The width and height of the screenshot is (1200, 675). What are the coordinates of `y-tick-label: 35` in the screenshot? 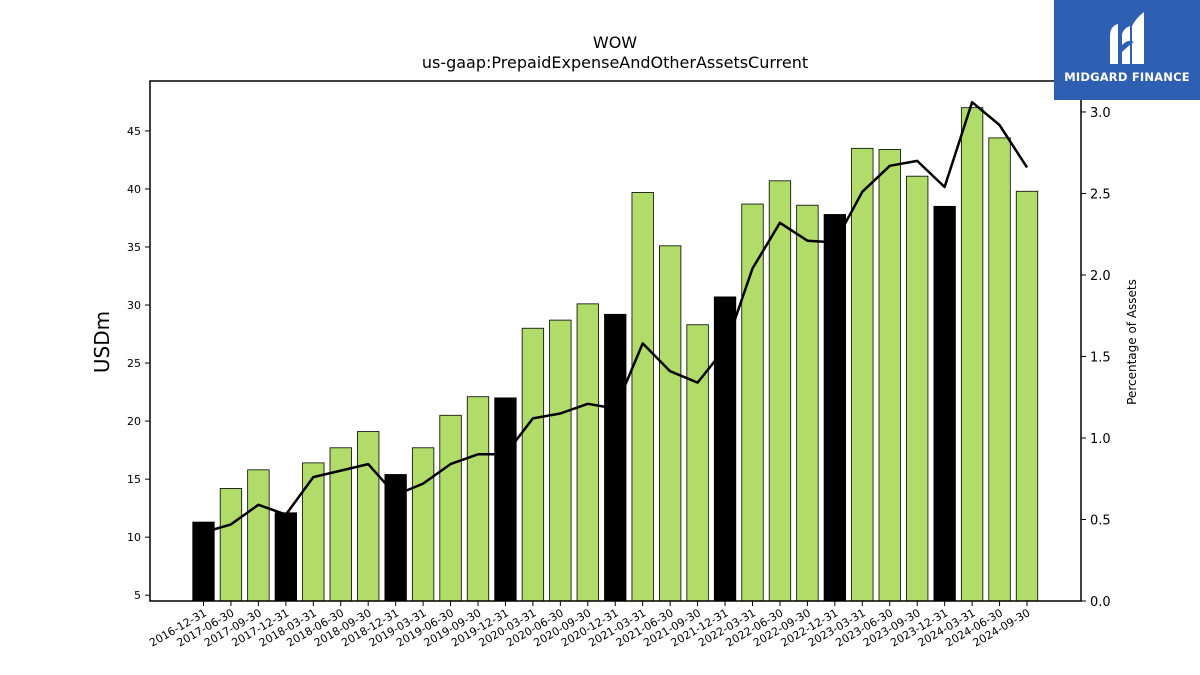 It's located at (134, 247).